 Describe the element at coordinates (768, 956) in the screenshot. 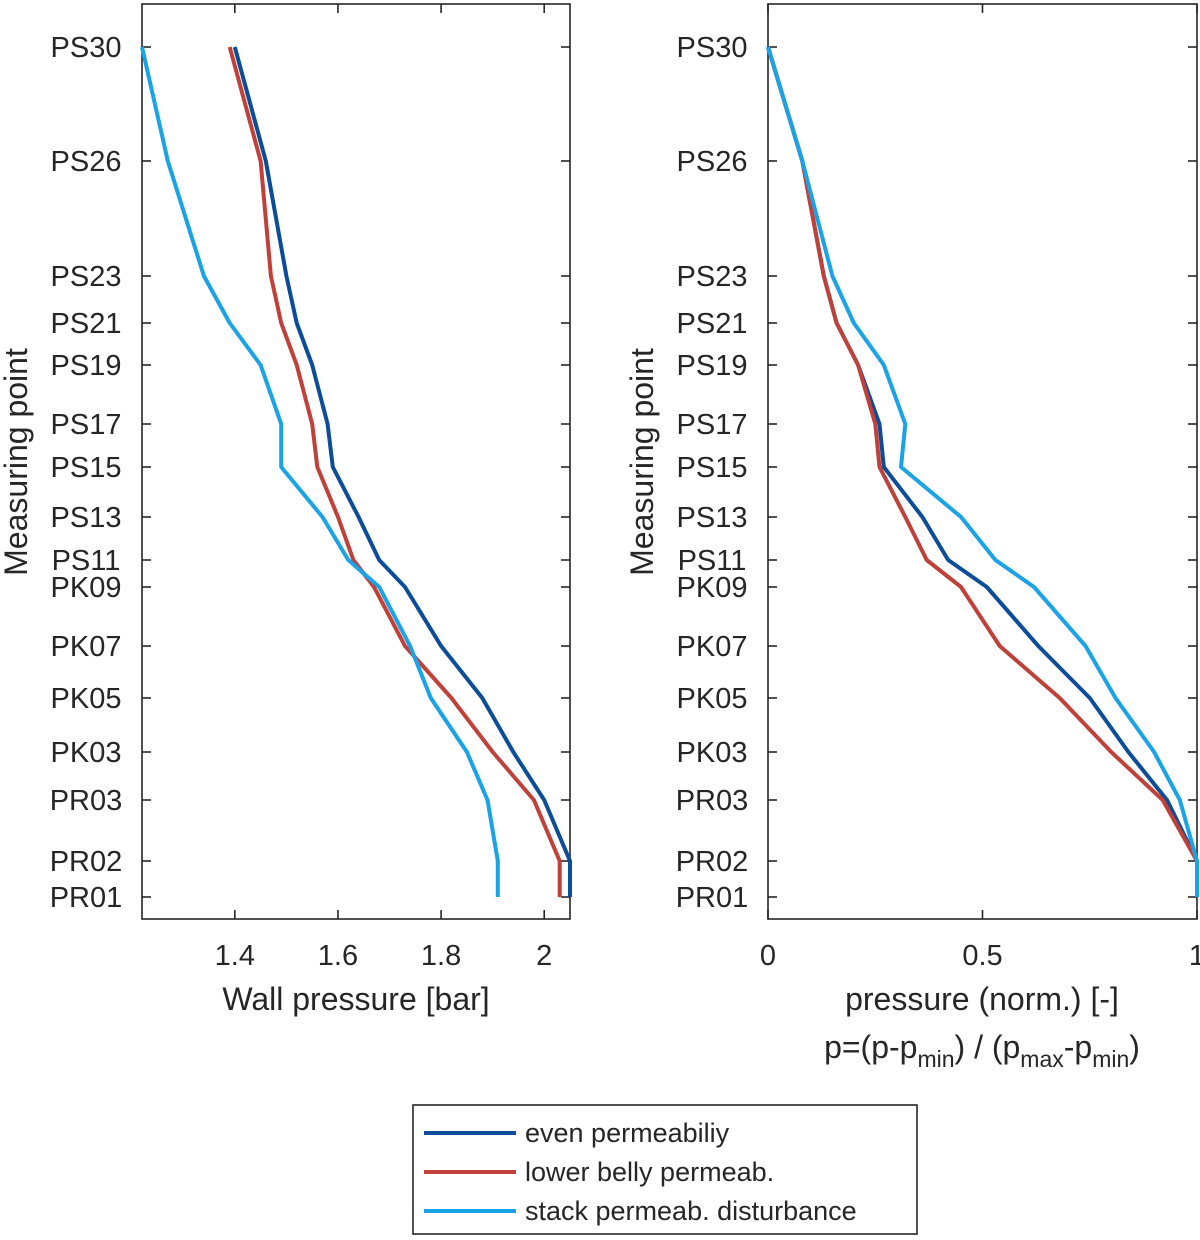

I see `x-tick-label: 0` at that location.